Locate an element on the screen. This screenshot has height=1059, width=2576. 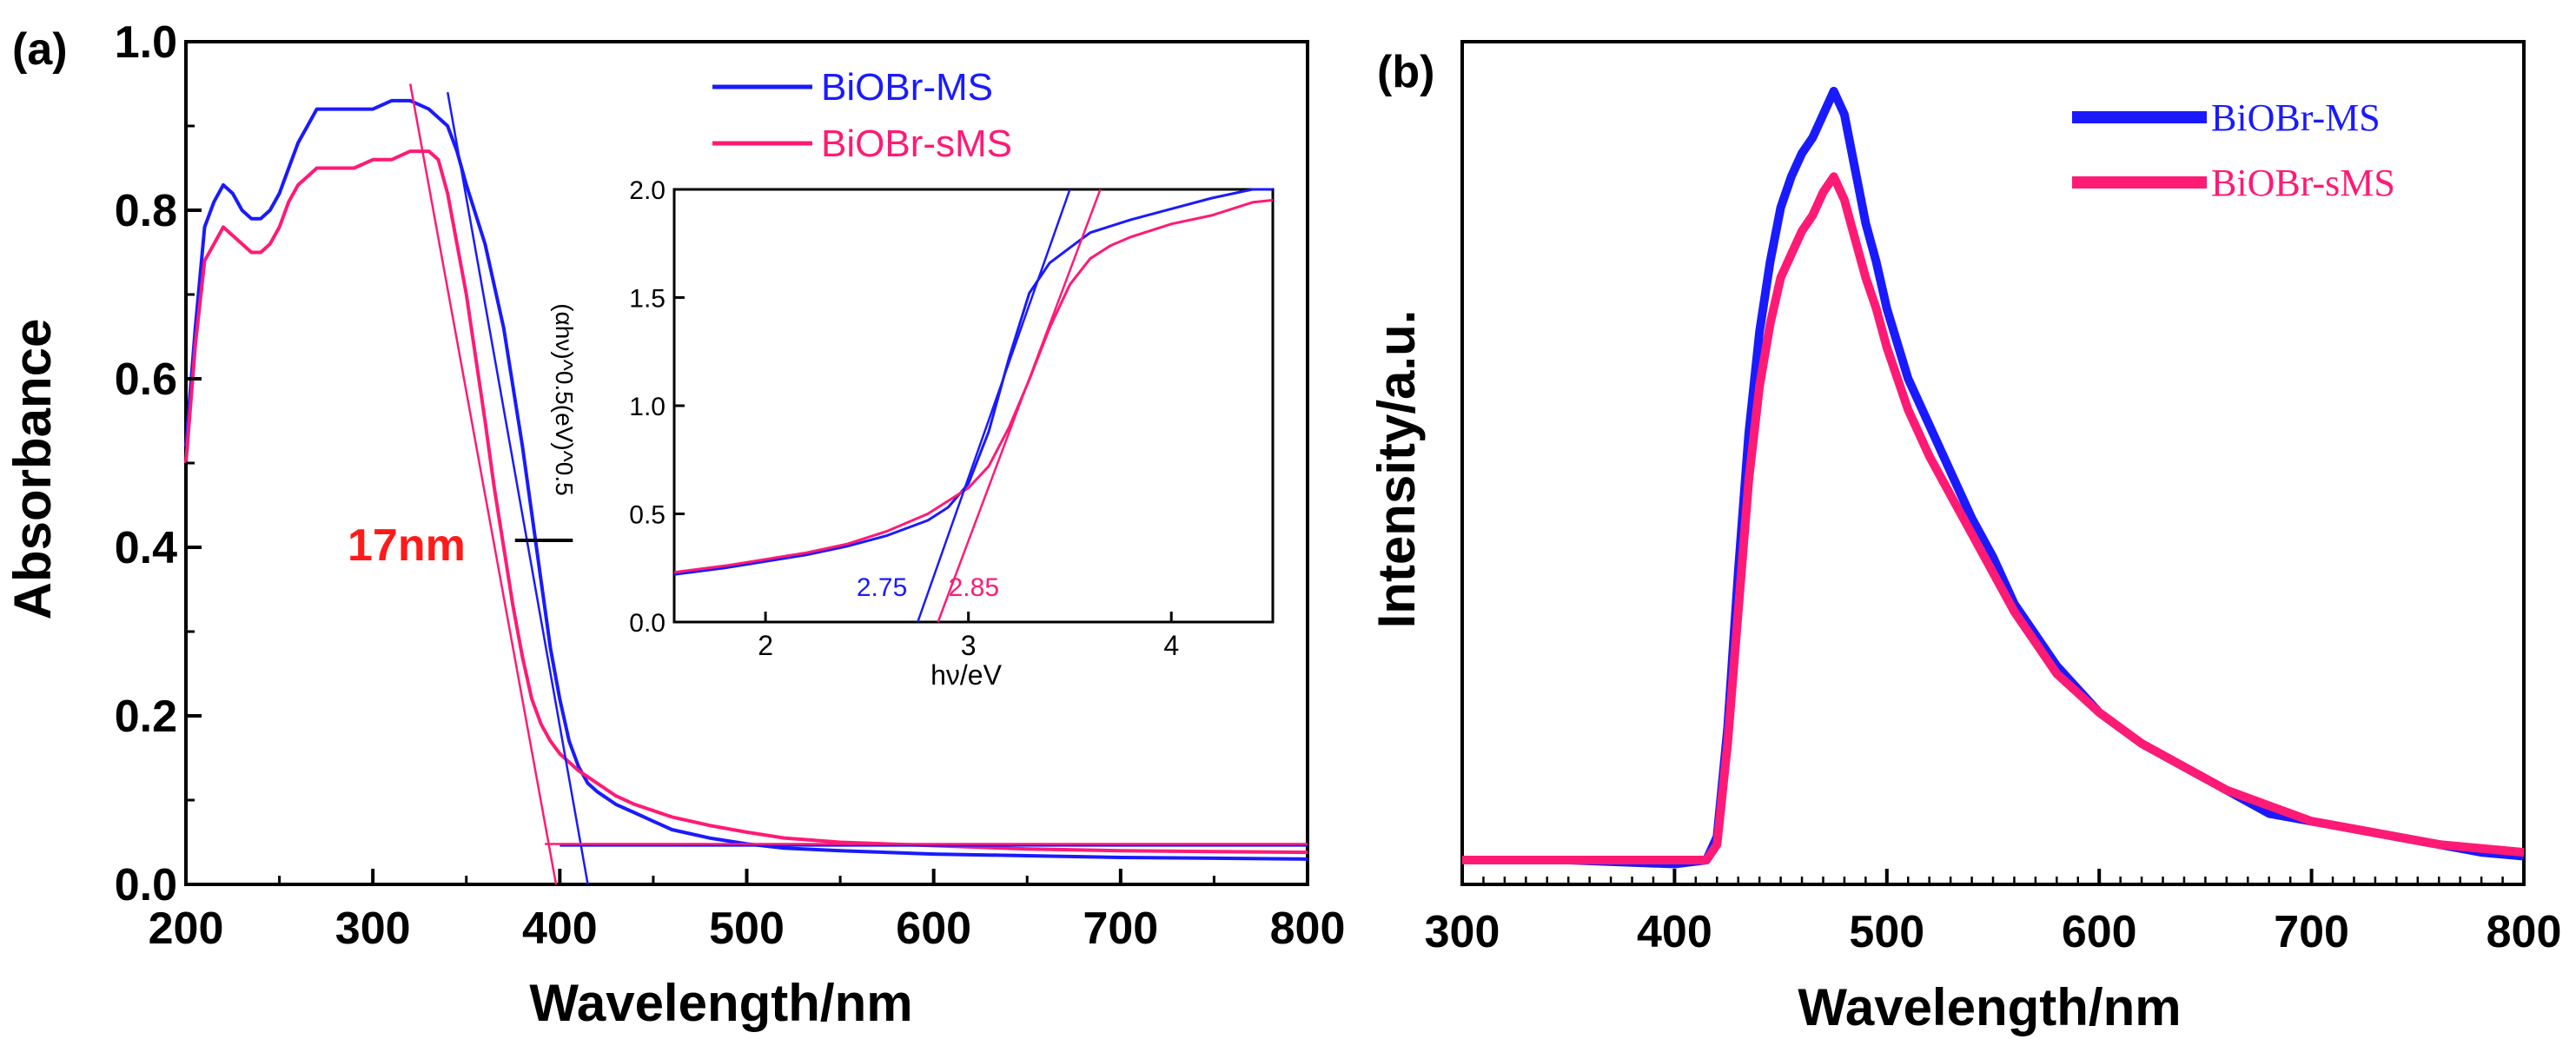
inset-x-tick-label: 3 is located at coordinates (969, 645).